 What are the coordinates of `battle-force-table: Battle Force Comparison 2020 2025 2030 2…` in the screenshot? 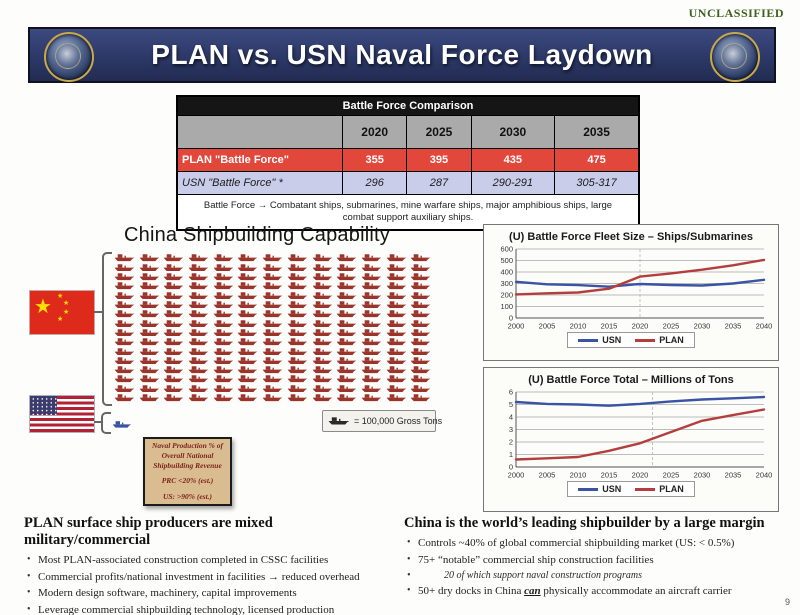 It's located at (408, 163).